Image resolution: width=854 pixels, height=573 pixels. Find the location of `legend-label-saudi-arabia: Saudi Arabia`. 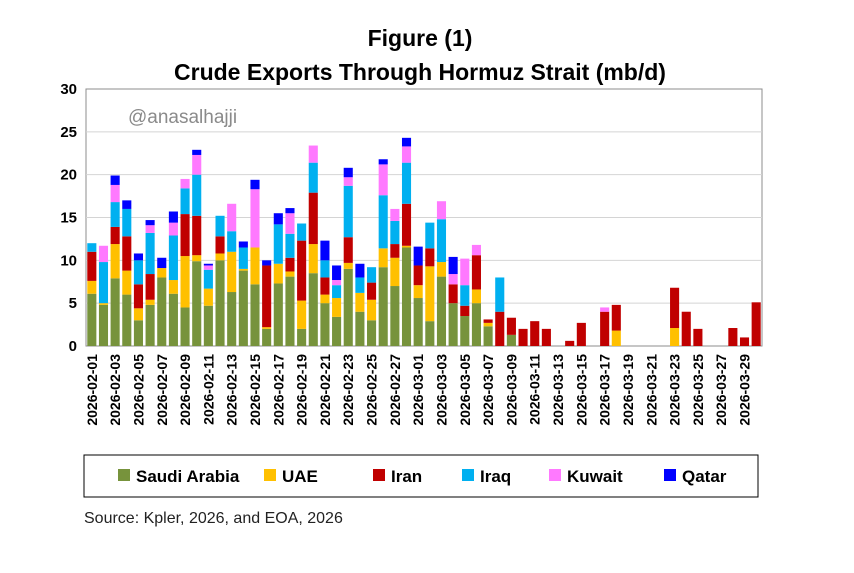

legend-label-saudi-arabia: Saudi Arabia is located at coordinates (188, 476).